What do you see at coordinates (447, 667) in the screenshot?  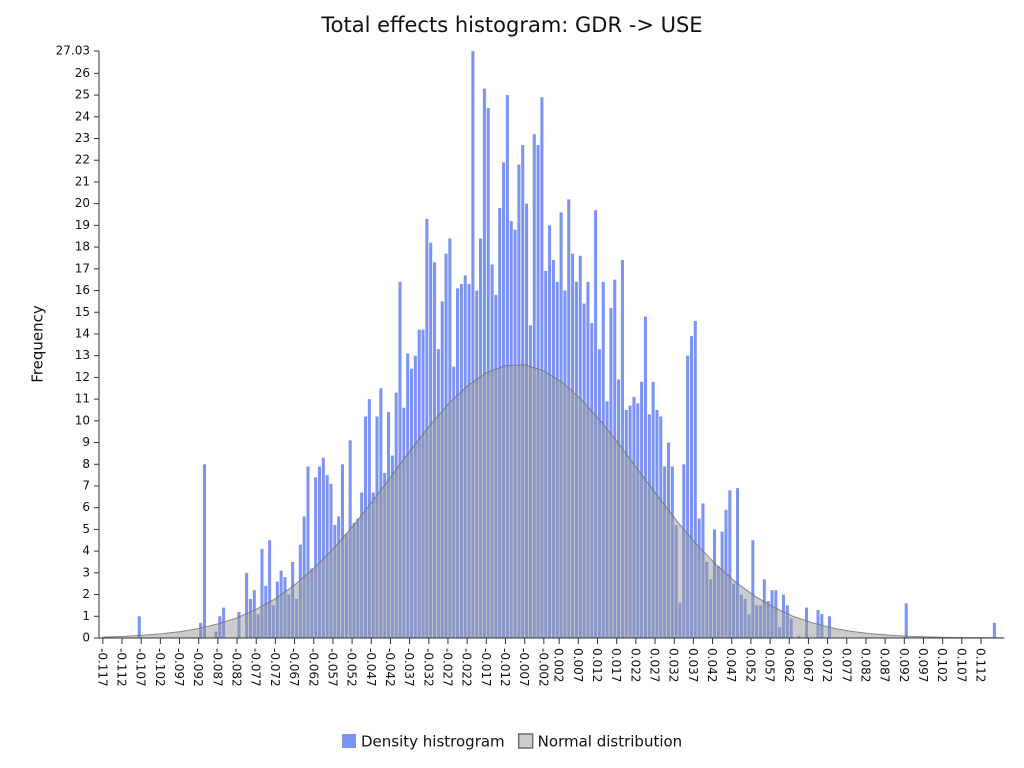 I see `x-tick-label: -0.027` at bounding box center [447, 667].